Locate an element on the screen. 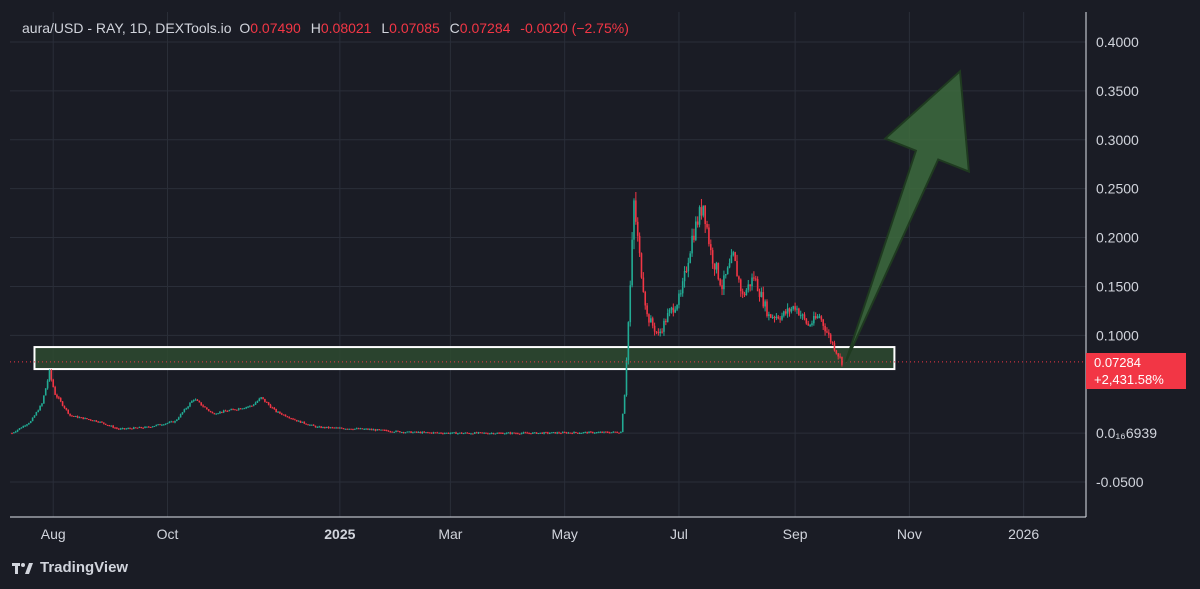  support-zone is located at coordinates (464, 358).